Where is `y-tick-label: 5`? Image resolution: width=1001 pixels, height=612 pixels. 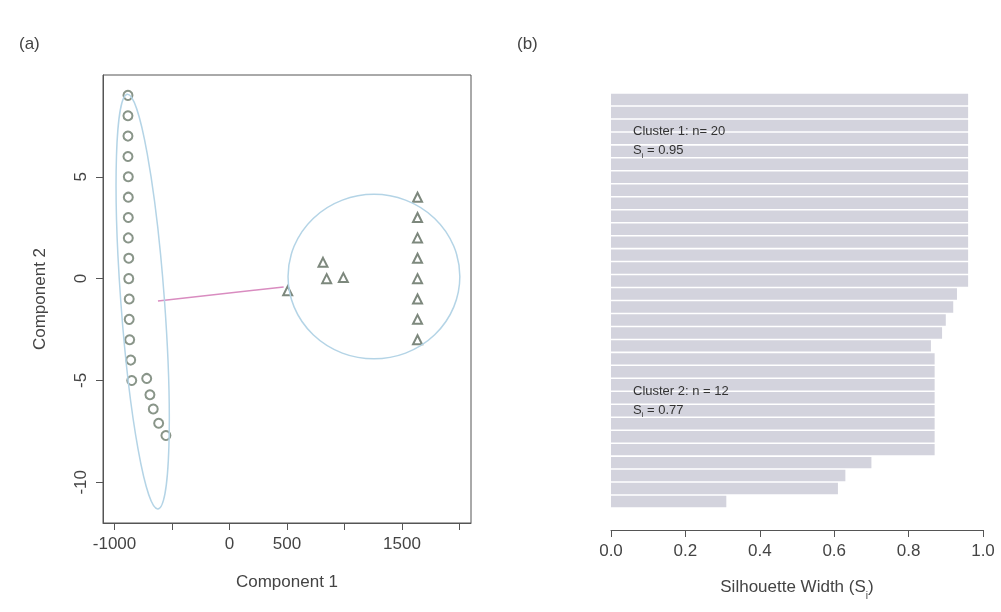
y-tick-label: 5 is located at coordinates (80, 177).